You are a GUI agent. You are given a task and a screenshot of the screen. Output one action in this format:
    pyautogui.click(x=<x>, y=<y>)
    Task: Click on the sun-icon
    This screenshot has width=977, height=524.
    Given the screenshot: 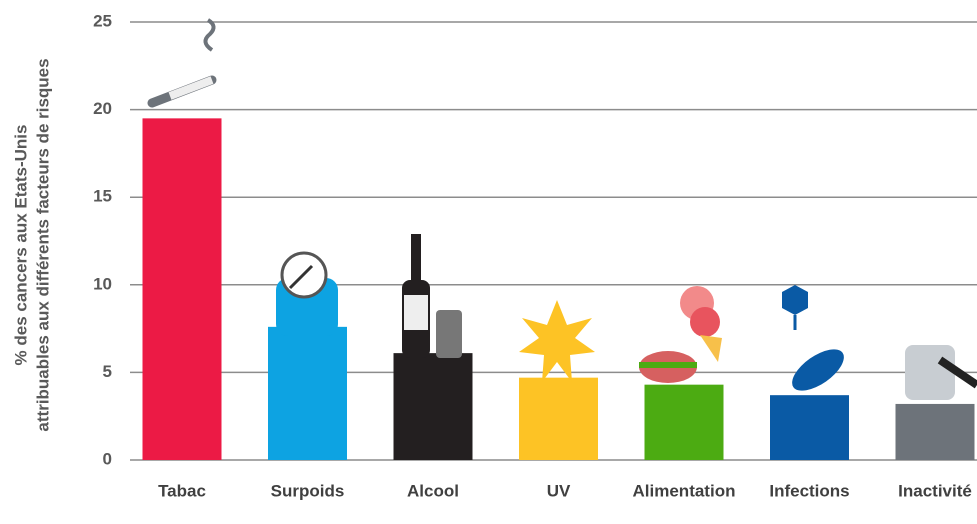 What is the action you would take?
    pyautogui.click(x=557, y=341)
    